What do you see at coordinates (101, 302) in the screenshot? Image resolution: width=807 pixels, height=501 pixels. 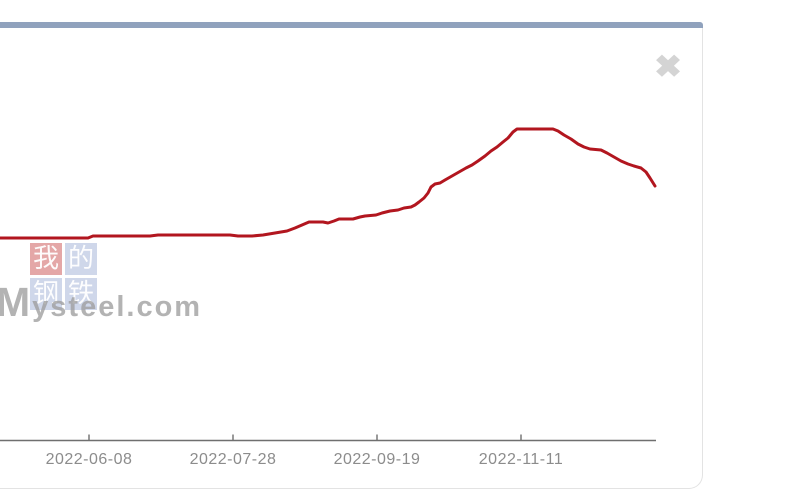 I see `mysteel-watermark-text: Mysteel.com` at bounding box center [101, 302].